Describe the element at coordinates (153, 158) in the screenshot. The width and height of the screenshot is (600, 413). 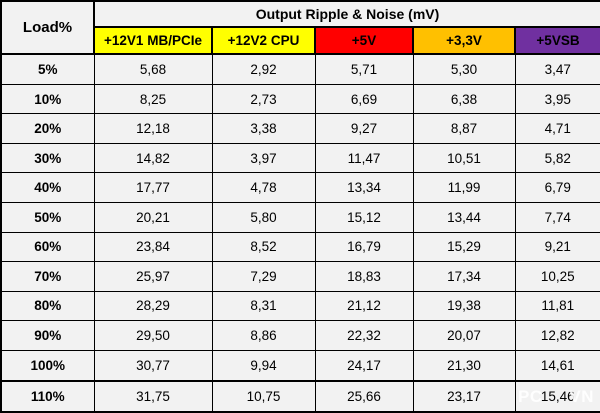
I see `value-cell: 14,82` at that location.